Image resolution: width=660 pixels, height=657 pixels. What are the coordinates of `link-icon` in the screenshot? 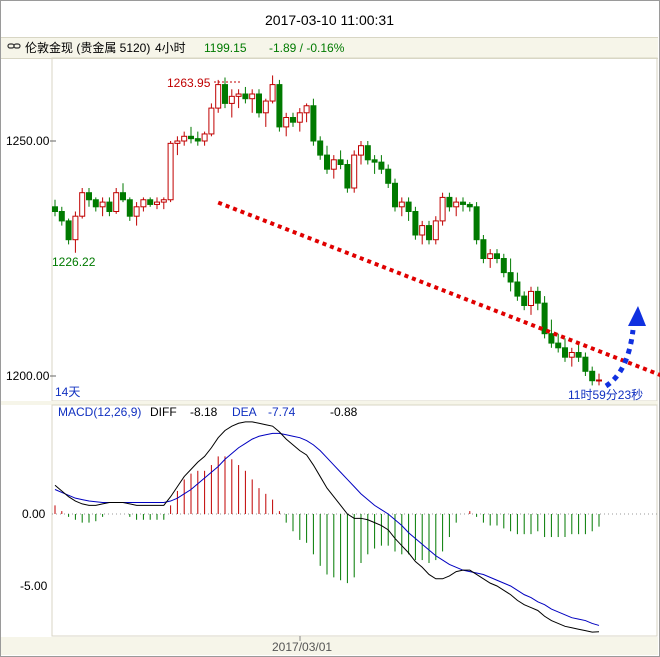 It's located at (14, 49).